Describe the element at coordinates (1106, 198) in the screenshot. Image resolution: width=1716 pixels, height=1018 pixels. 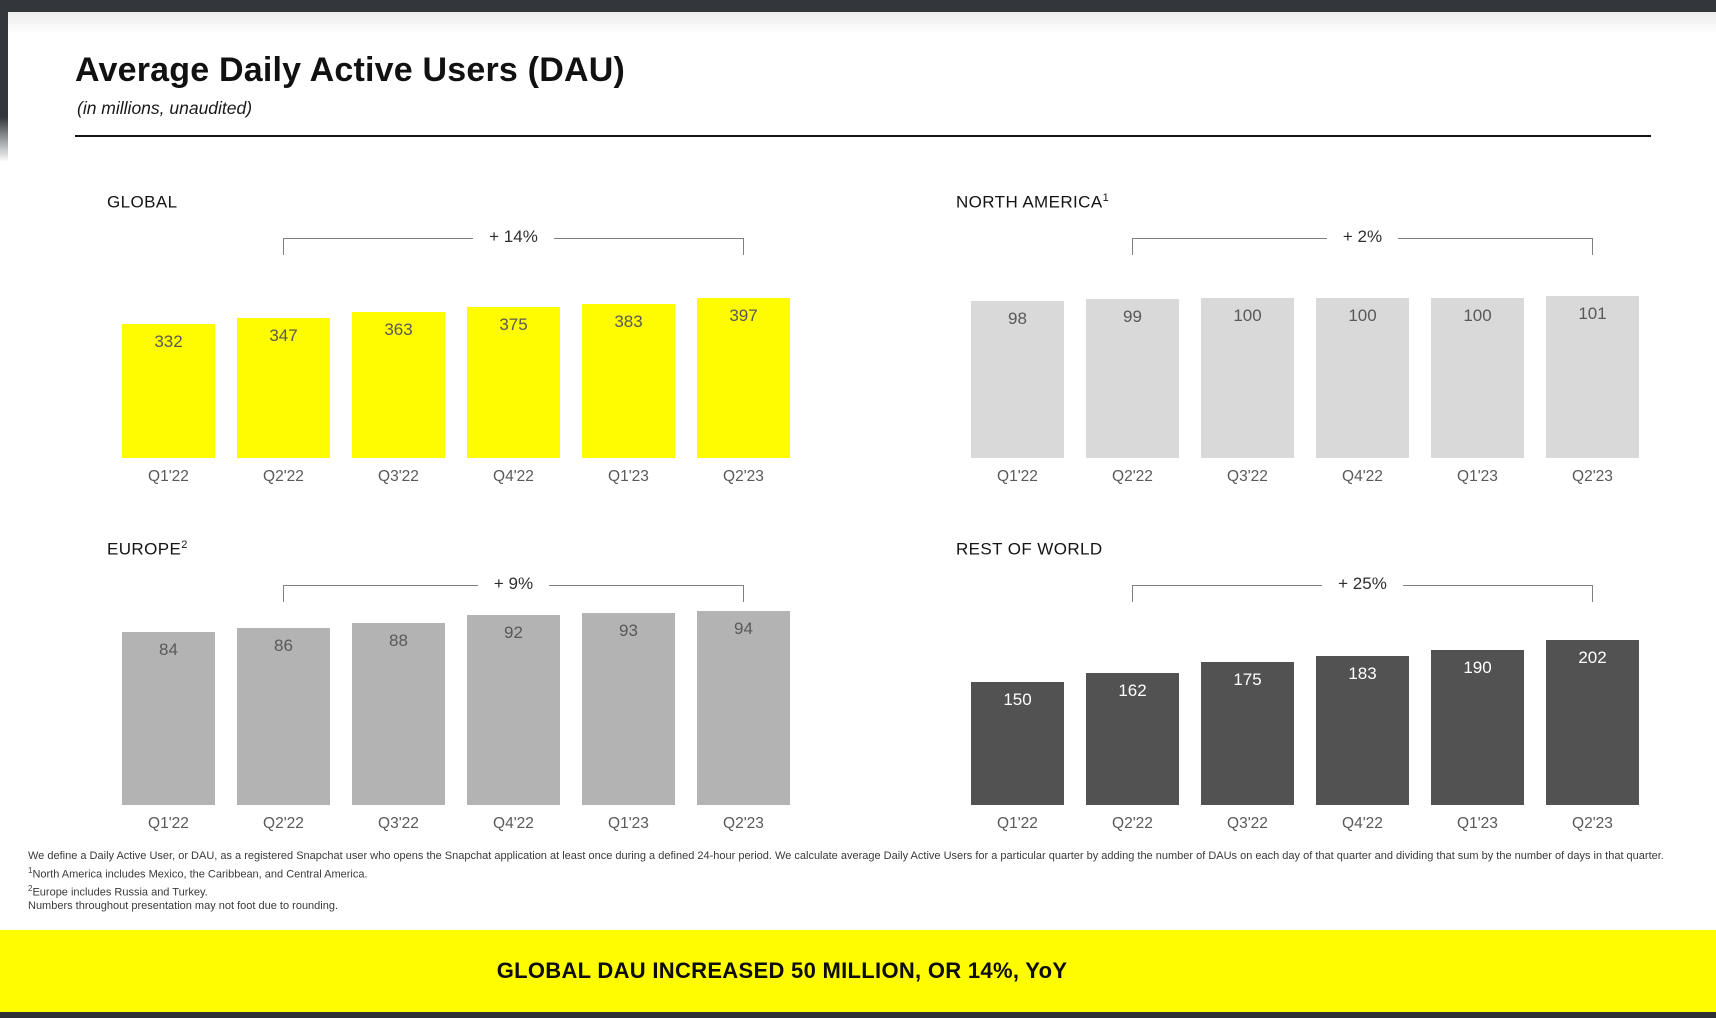
I see `chart-title-superscript: 1` at that location.